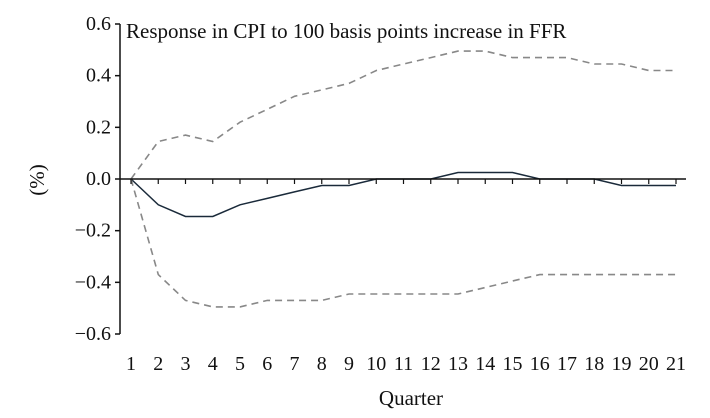 The width and height of the screenshot is (710, 418). Describe the element at coordinates (622, 364) in the screenshot. I see `x-tick-label: 19` at that location.